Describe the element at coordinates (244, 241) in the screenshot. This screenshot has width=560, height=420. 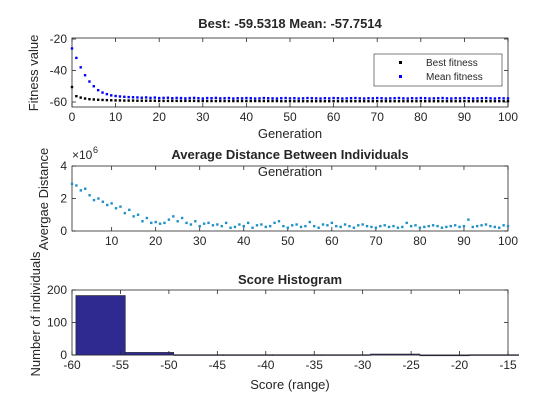
I see `distance-xtick-label: 40` at that location.